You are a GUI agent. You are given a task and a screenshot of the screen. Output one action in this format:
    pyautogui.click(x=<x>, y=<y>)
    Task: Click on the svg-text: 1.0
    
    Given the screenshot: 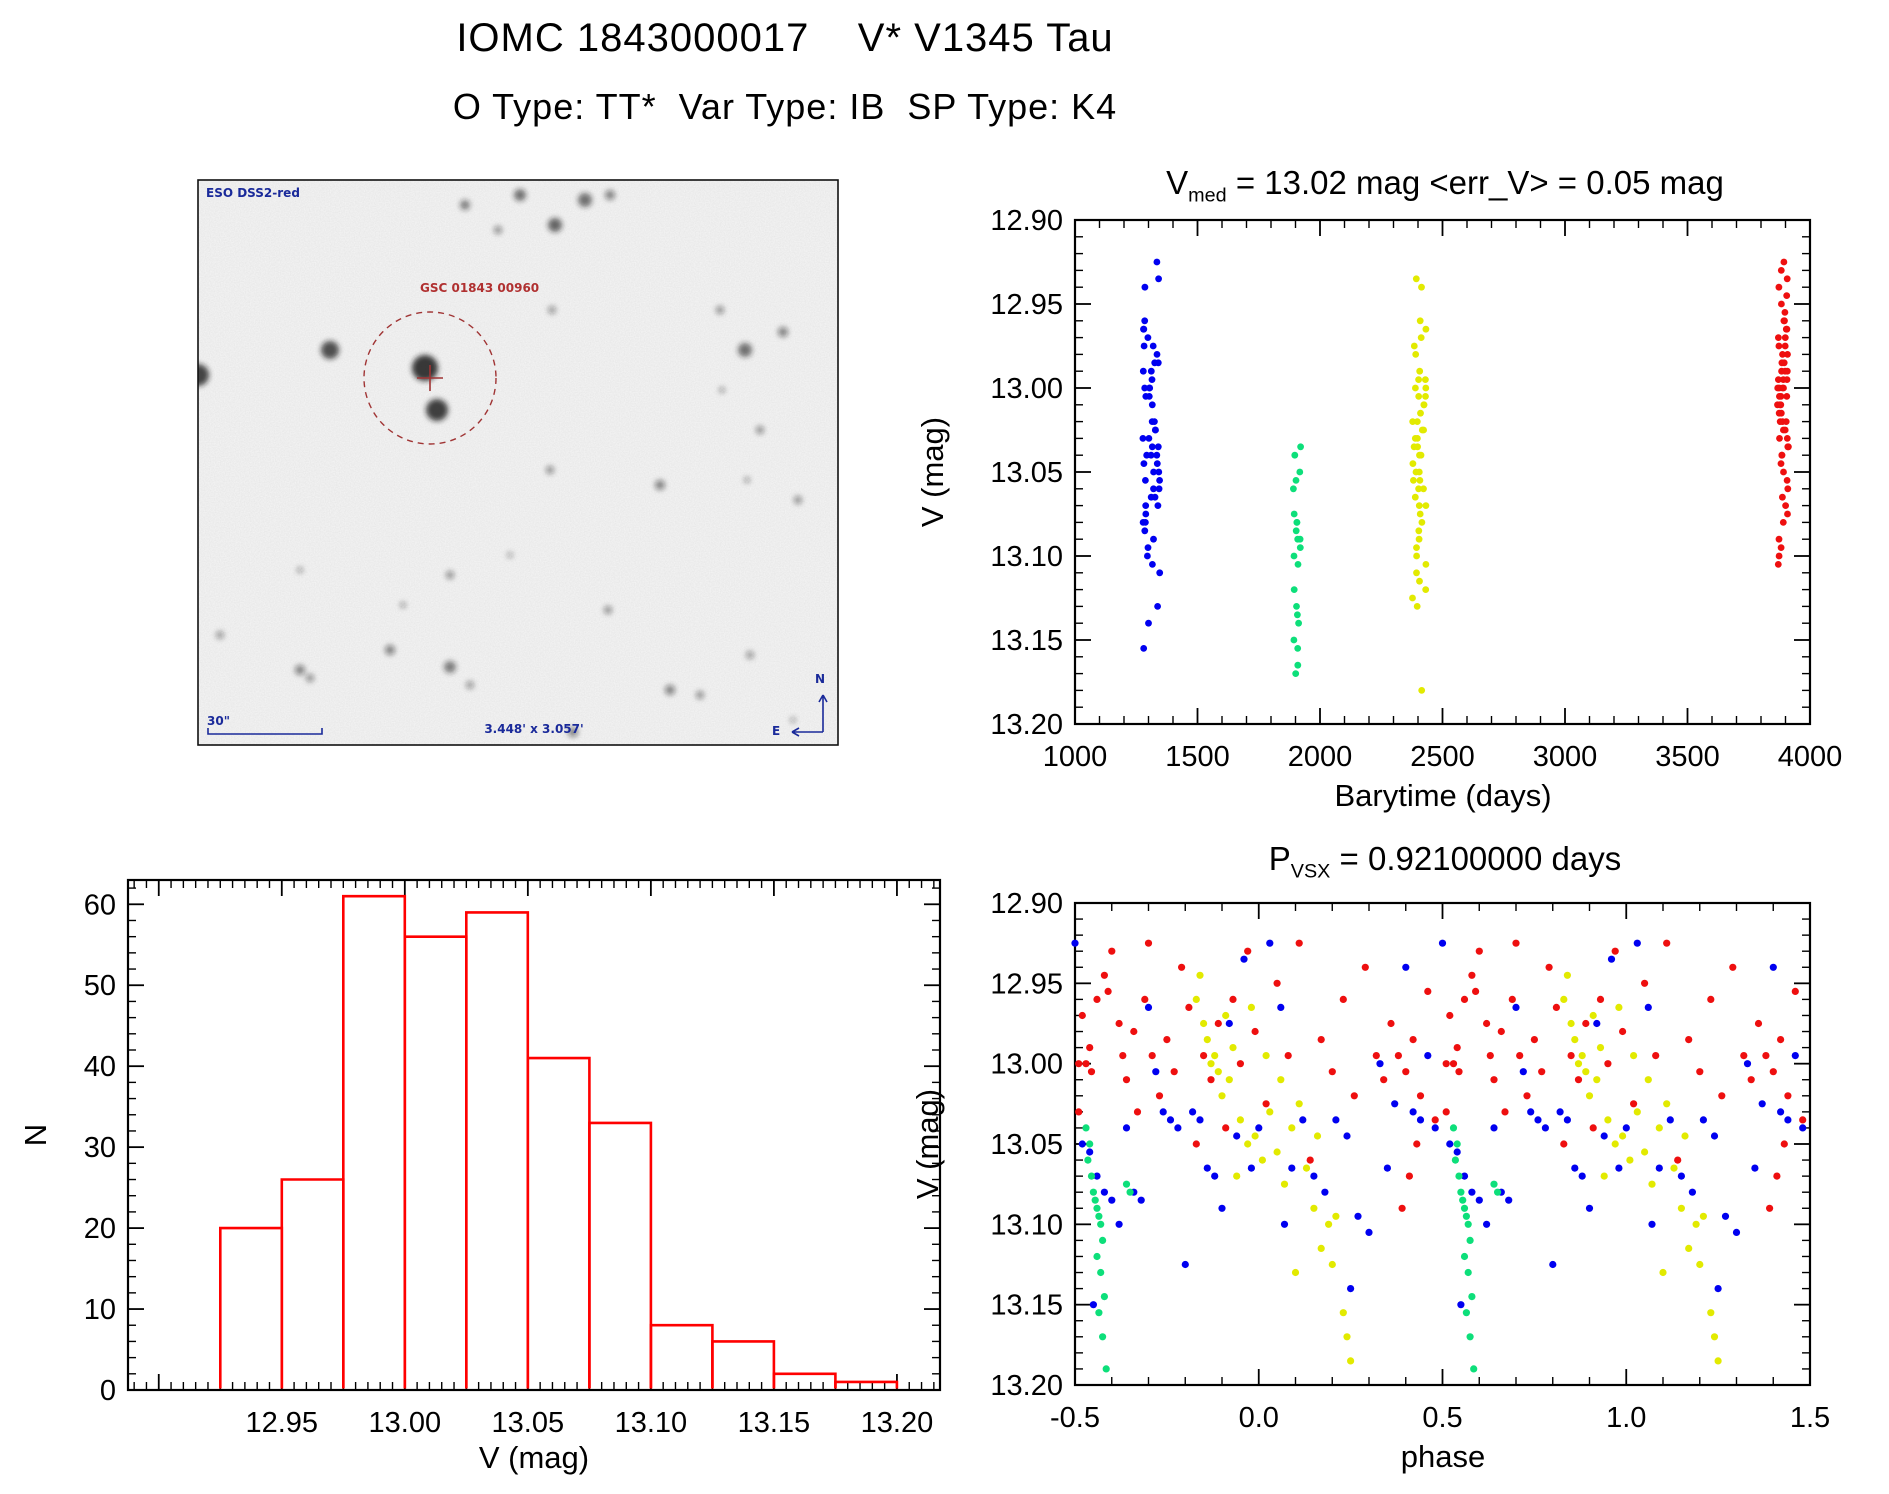 What is the action you would take?
    pyautogui.click(x=1626, y=1418)
    